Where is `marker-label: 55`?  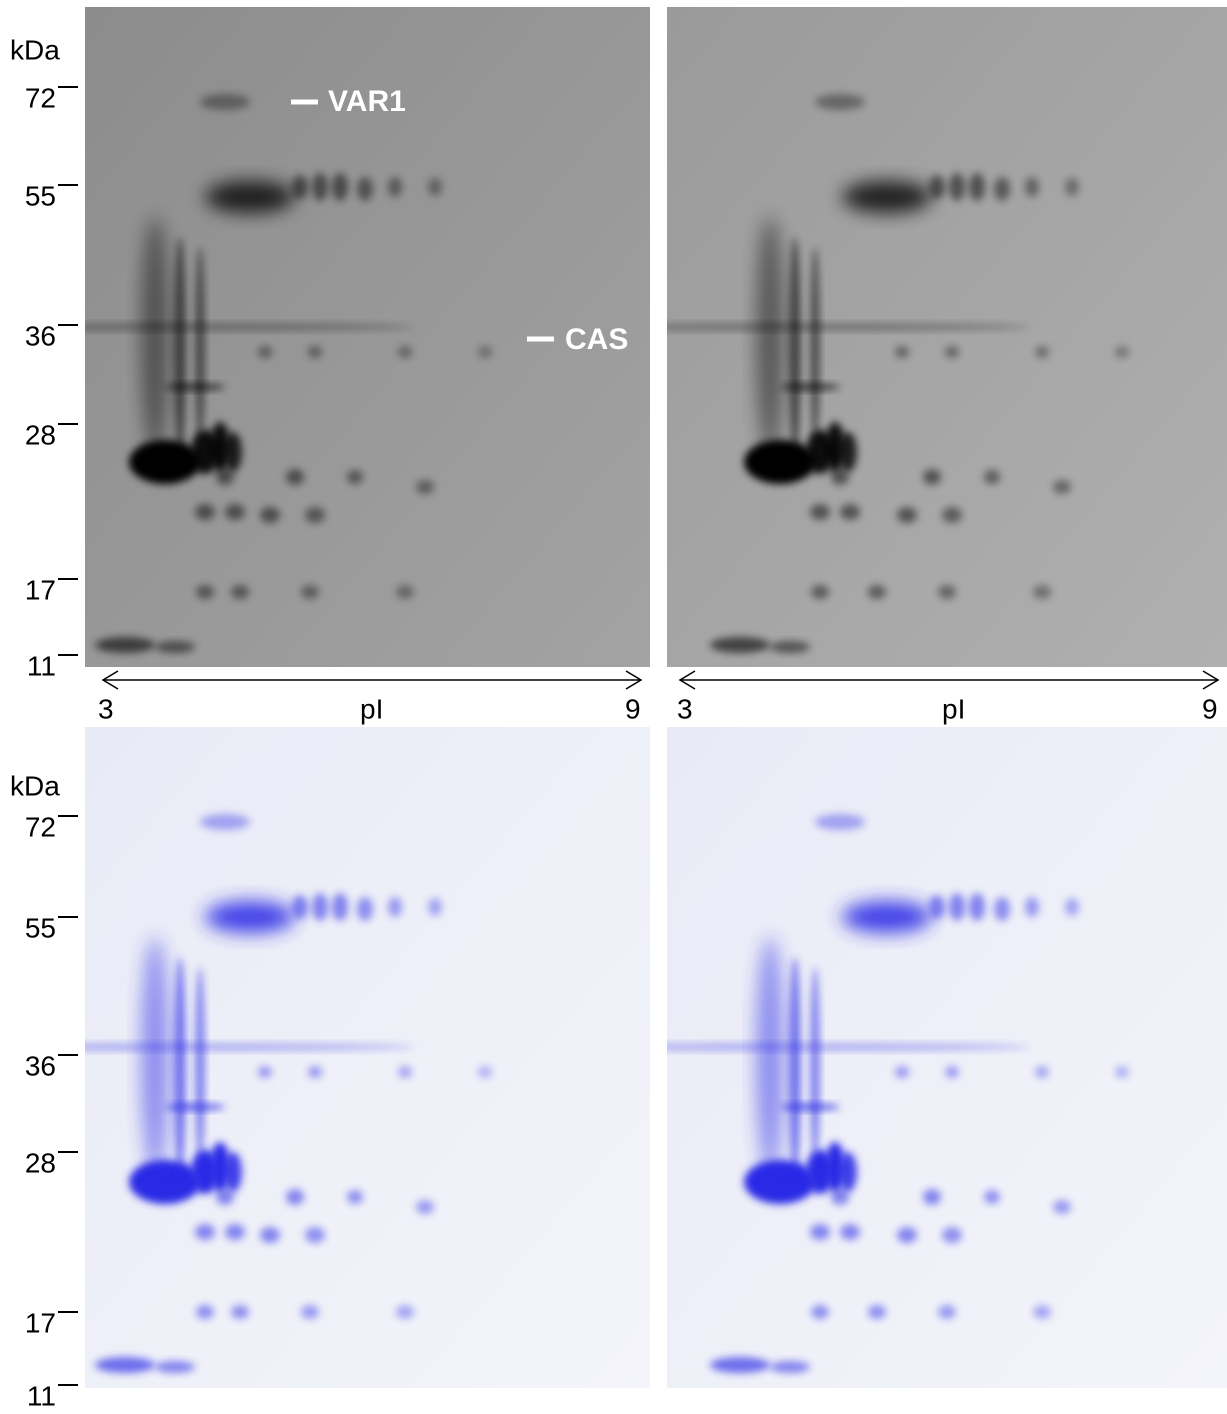
marker-label: 55 is located at coordinates (40, 927).